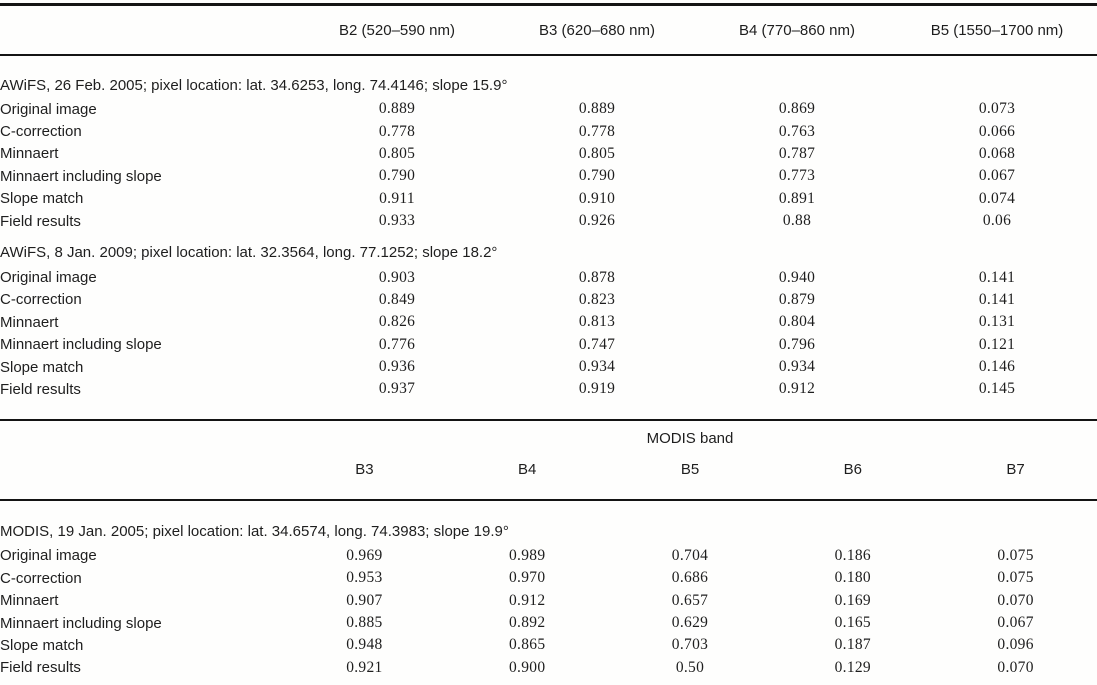 The height and width of the screenshot is (685, 1097). What do you see at coordinates (997, 131) in the screenshot?
I see `cell-value: 0.066` at bounding box center [997, 131].